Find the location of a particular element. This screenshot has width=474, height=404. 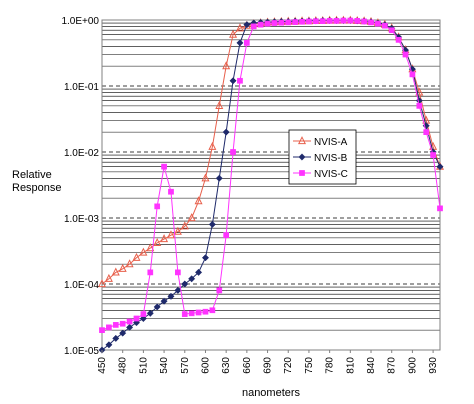

x-tick-label: 900 is located at coordinates (412, 365).